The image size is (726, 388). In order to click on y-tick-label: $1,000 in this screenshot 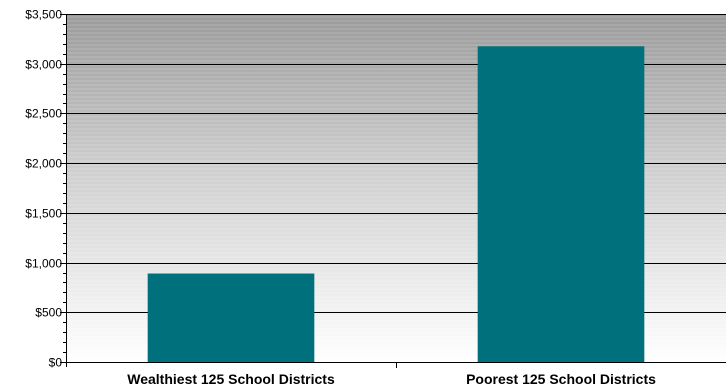, I will do `click(43, 264)`.